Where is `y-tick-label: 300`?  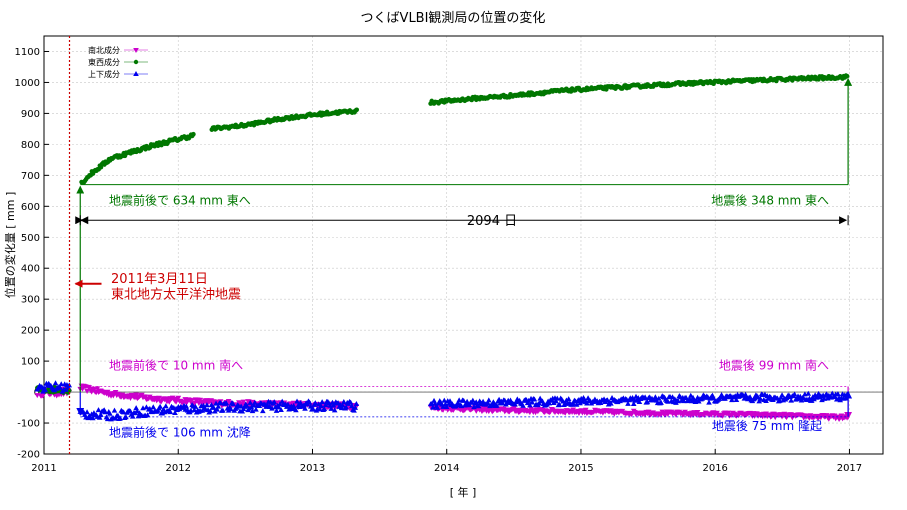 y-tick-label: 300 is located at coordinates (30, 300).